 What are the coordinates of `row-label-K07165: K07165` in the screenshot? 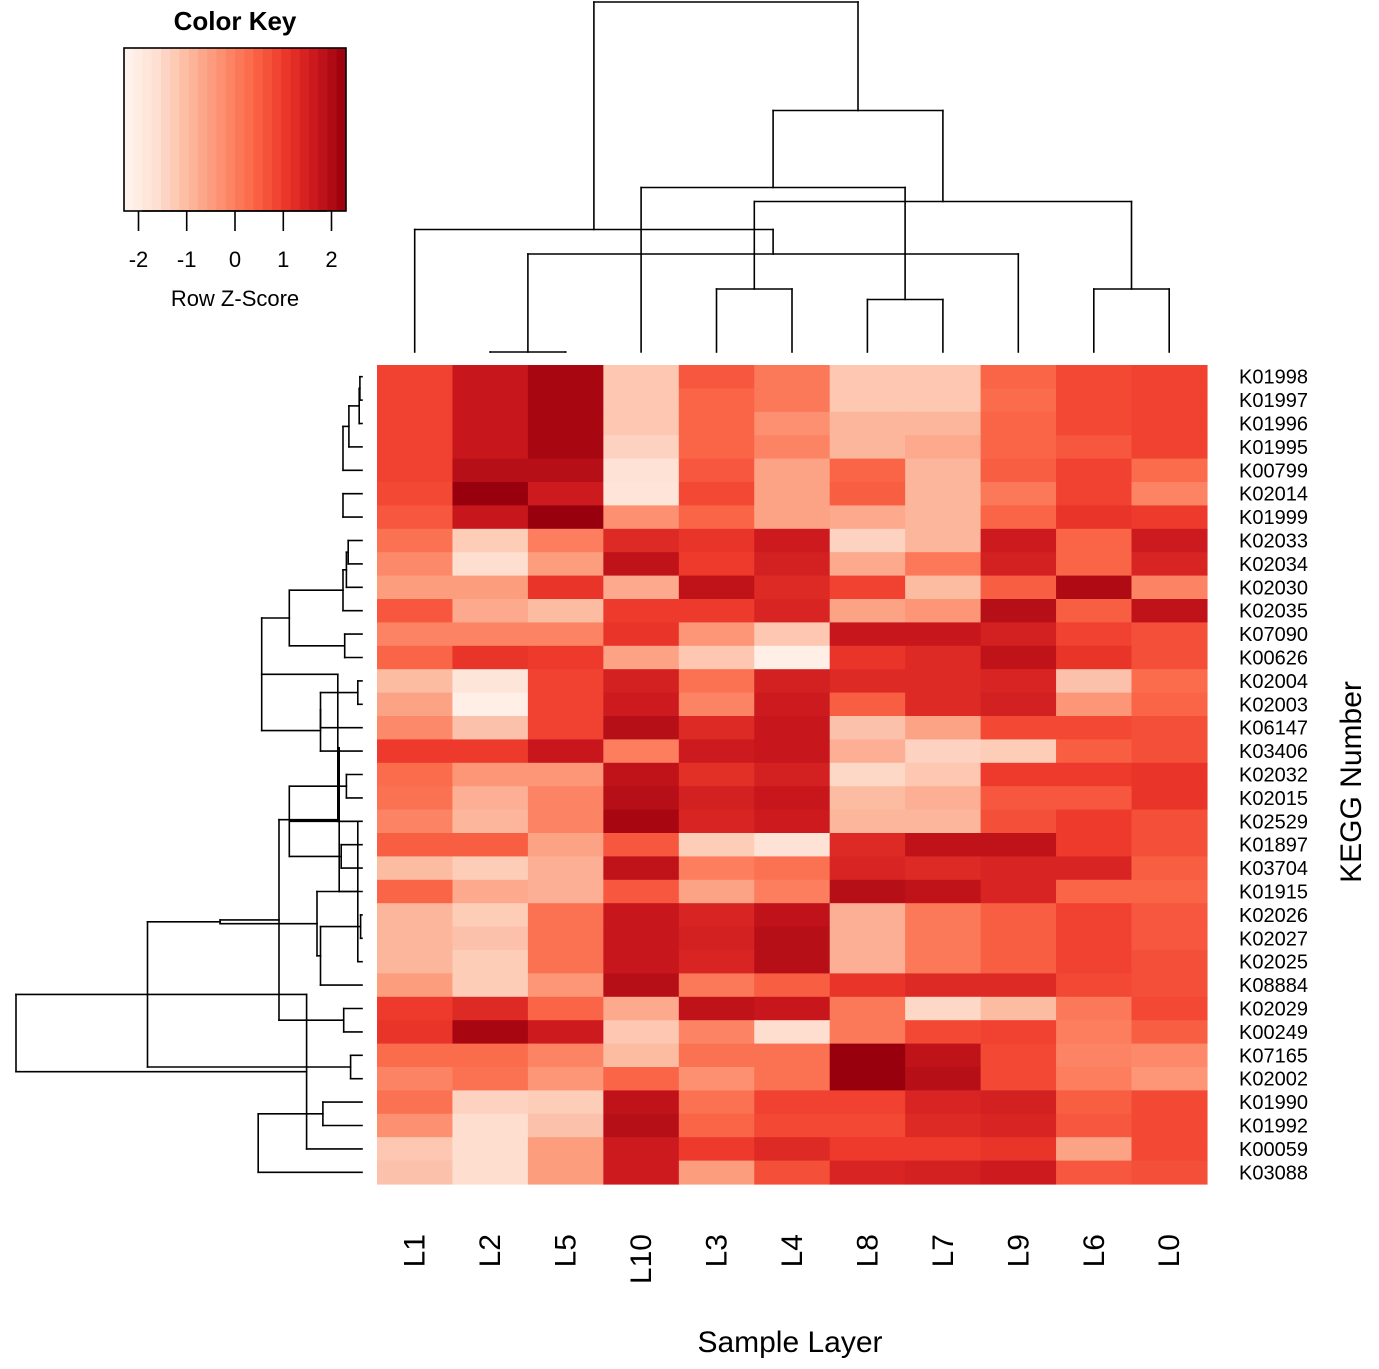 It's located at (1273, 1056).